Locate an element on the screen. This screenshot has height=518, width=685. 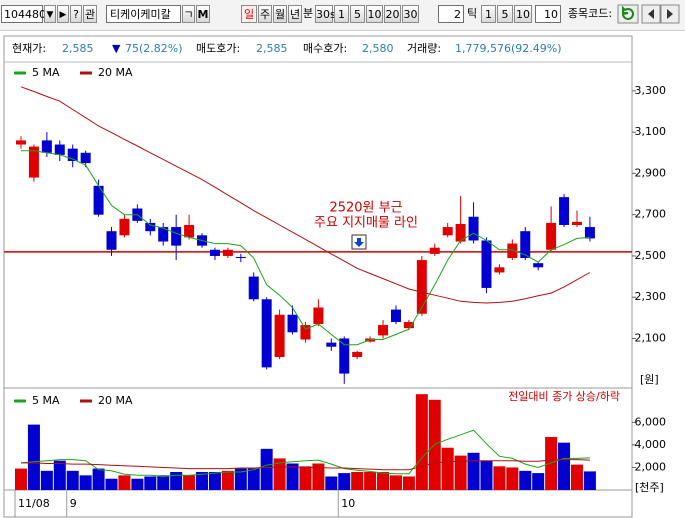
nav-button: ? is located at coordinates (76, 14).